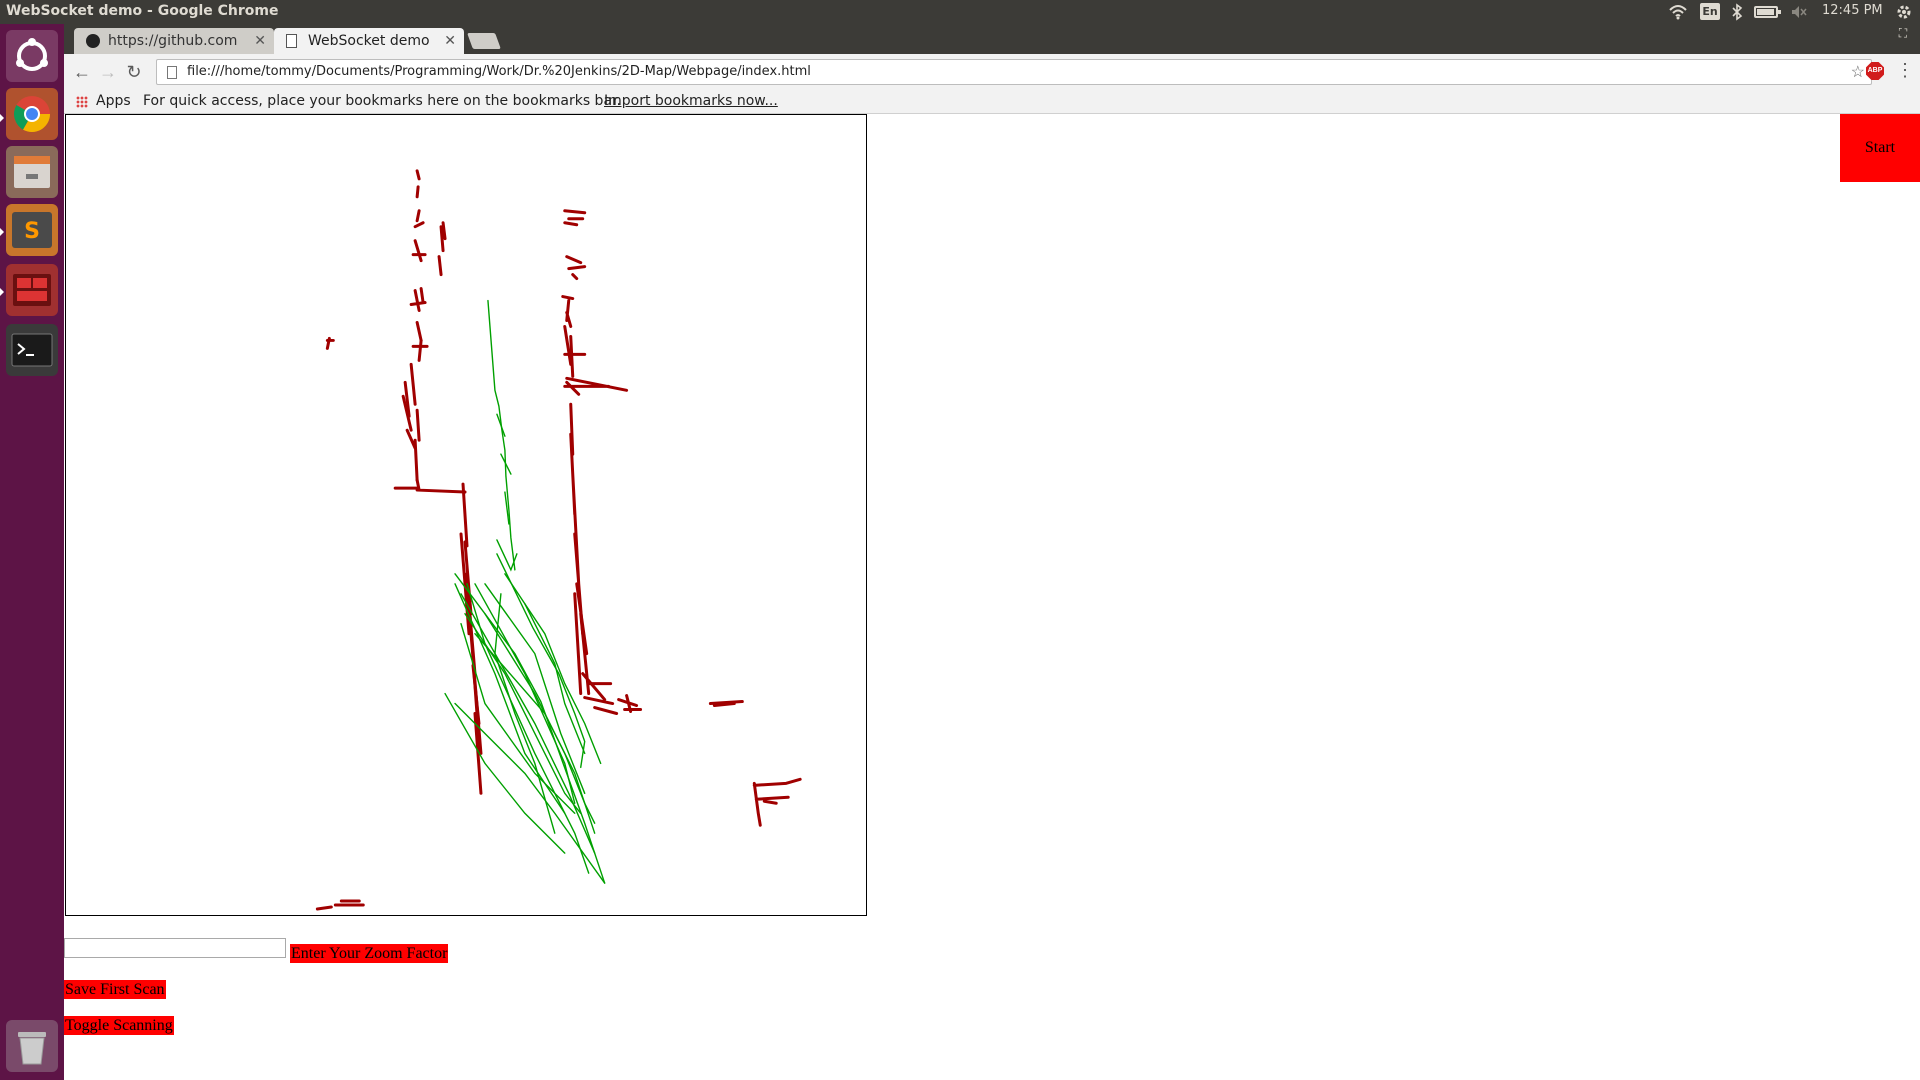 This screenshot has height=1080, width=1920. What do you see at coordinates (93, 41) in the screenshot?
I see `github-icon` at bounding box center [93, 41].